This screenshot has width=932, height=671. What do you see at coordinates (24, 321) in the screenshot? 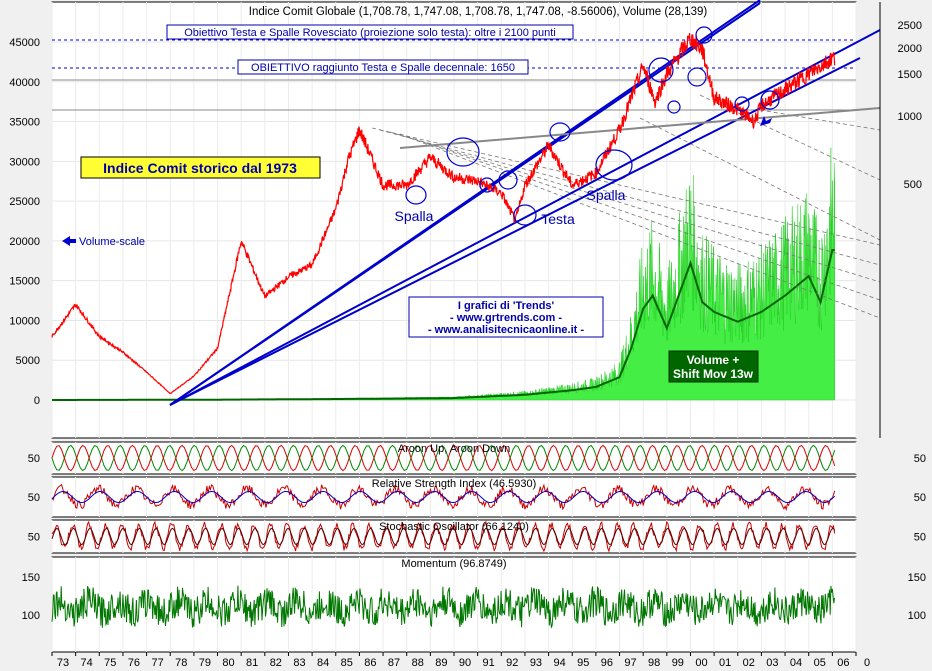
I see `left-axis-tick: 10000` at bounding box center [24, 321].